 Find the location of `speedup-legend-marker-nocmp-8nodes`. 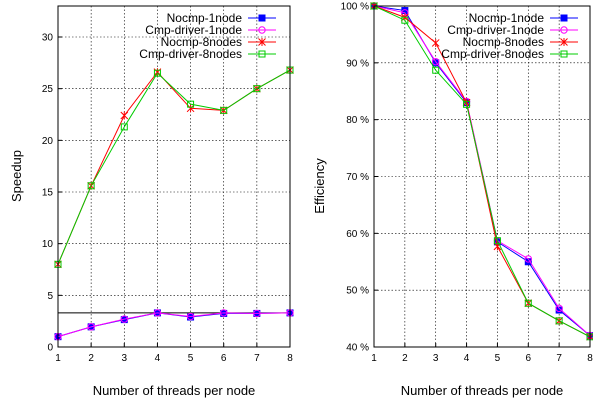

speedup-legend-marker-nocmp-8nodes is located at coordinates (262, 42).